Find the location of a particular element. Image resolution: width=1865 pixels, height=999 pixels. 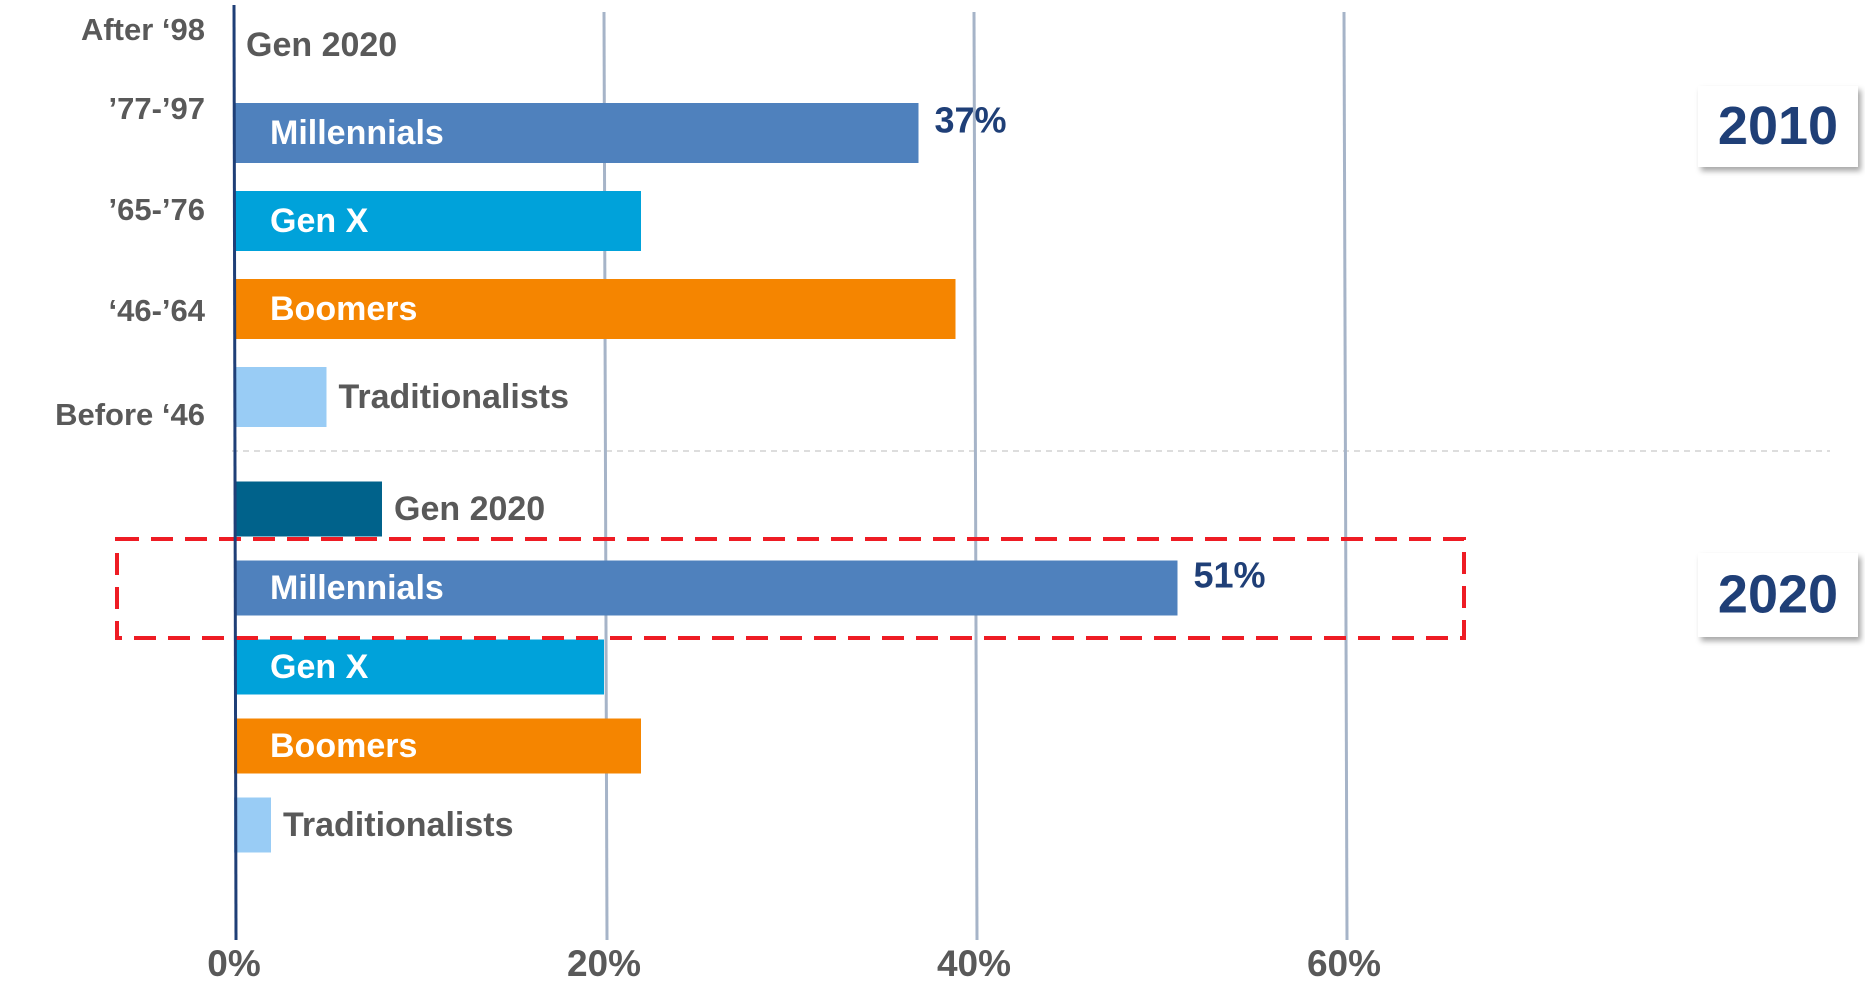

group-label: 2020 is located at coordinates (1778, 594).